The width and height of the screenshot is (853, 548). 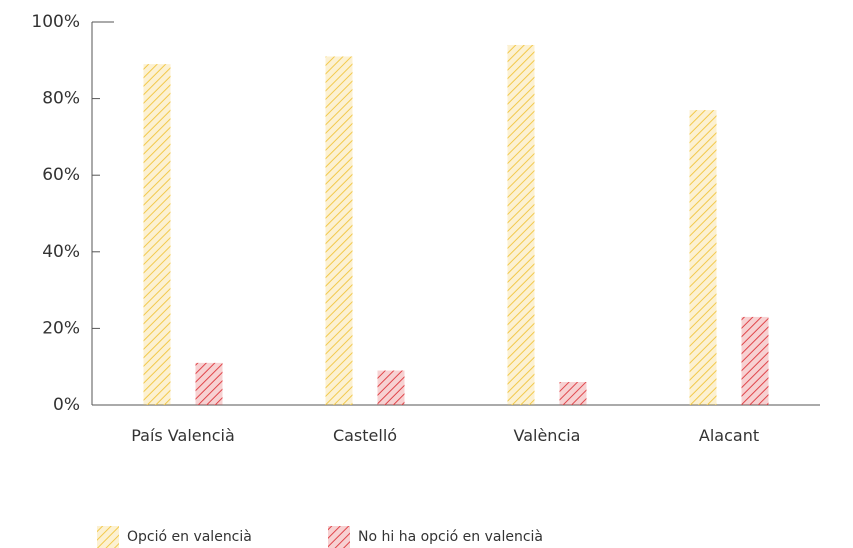 What do you see at coordinates (450, 537) in the screenshot?
I see `legend-label: No hi ha opció en valencià` at bounding box center [450, 537].